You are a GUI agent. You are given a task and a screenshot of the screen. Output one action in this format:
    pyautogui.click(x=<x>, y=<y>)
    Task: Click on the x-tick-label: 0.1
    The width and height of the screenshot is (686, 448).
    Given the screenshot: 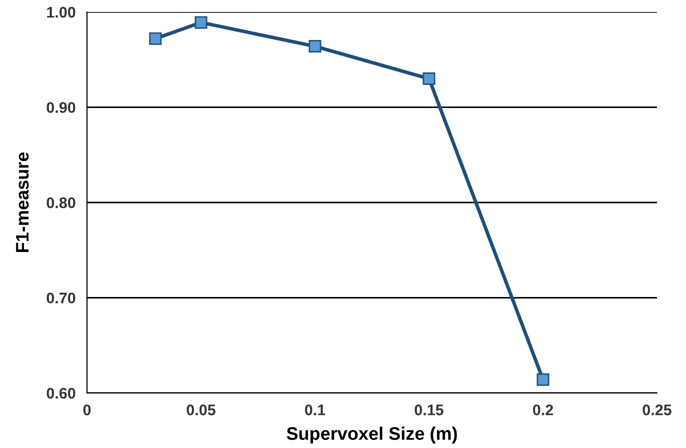 What is the action you would take?
    pyautogui.click(x=315, y=410)
    